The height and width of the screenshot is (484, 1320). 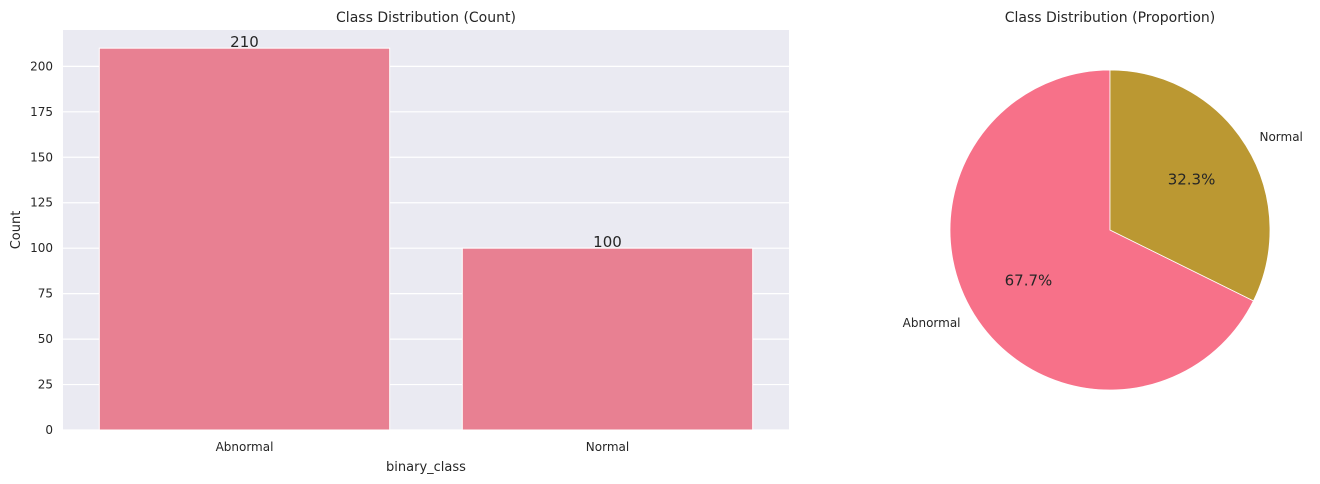 What do you see at coordinates (932, 323) in the screenshot?
I see `pie-category-label: Abnormal` at bounding box center [932, 323].